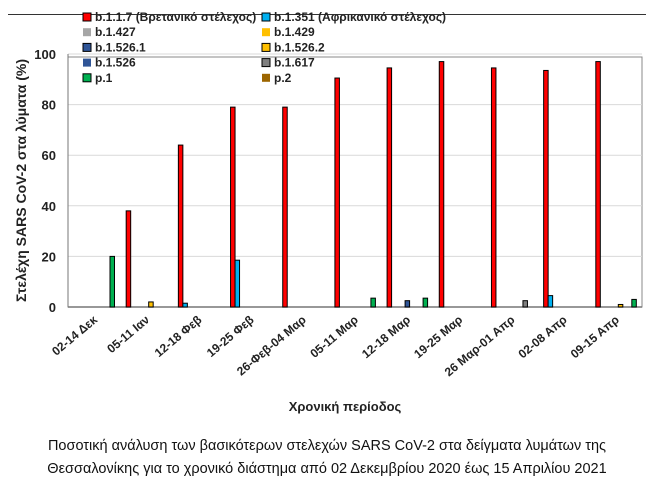  What do you see at coordinates (49, 206) in the screenshot?
I see `y-tick-label: 40` at bounding box center [49, 206].